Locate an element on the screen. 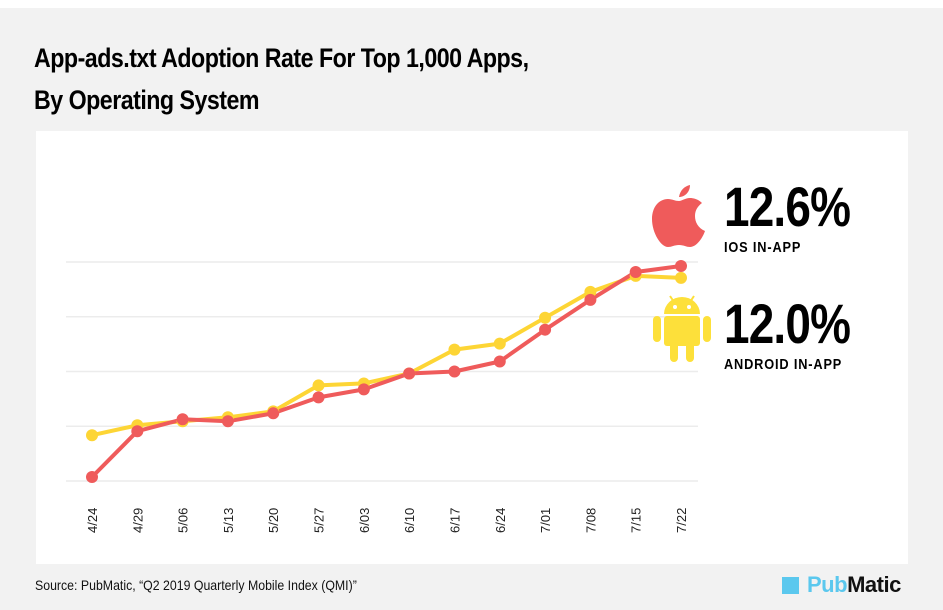 The width and height of the screenshot is (943, 610). ios-percentage: 12.6% is located at coordinates (787, 206).